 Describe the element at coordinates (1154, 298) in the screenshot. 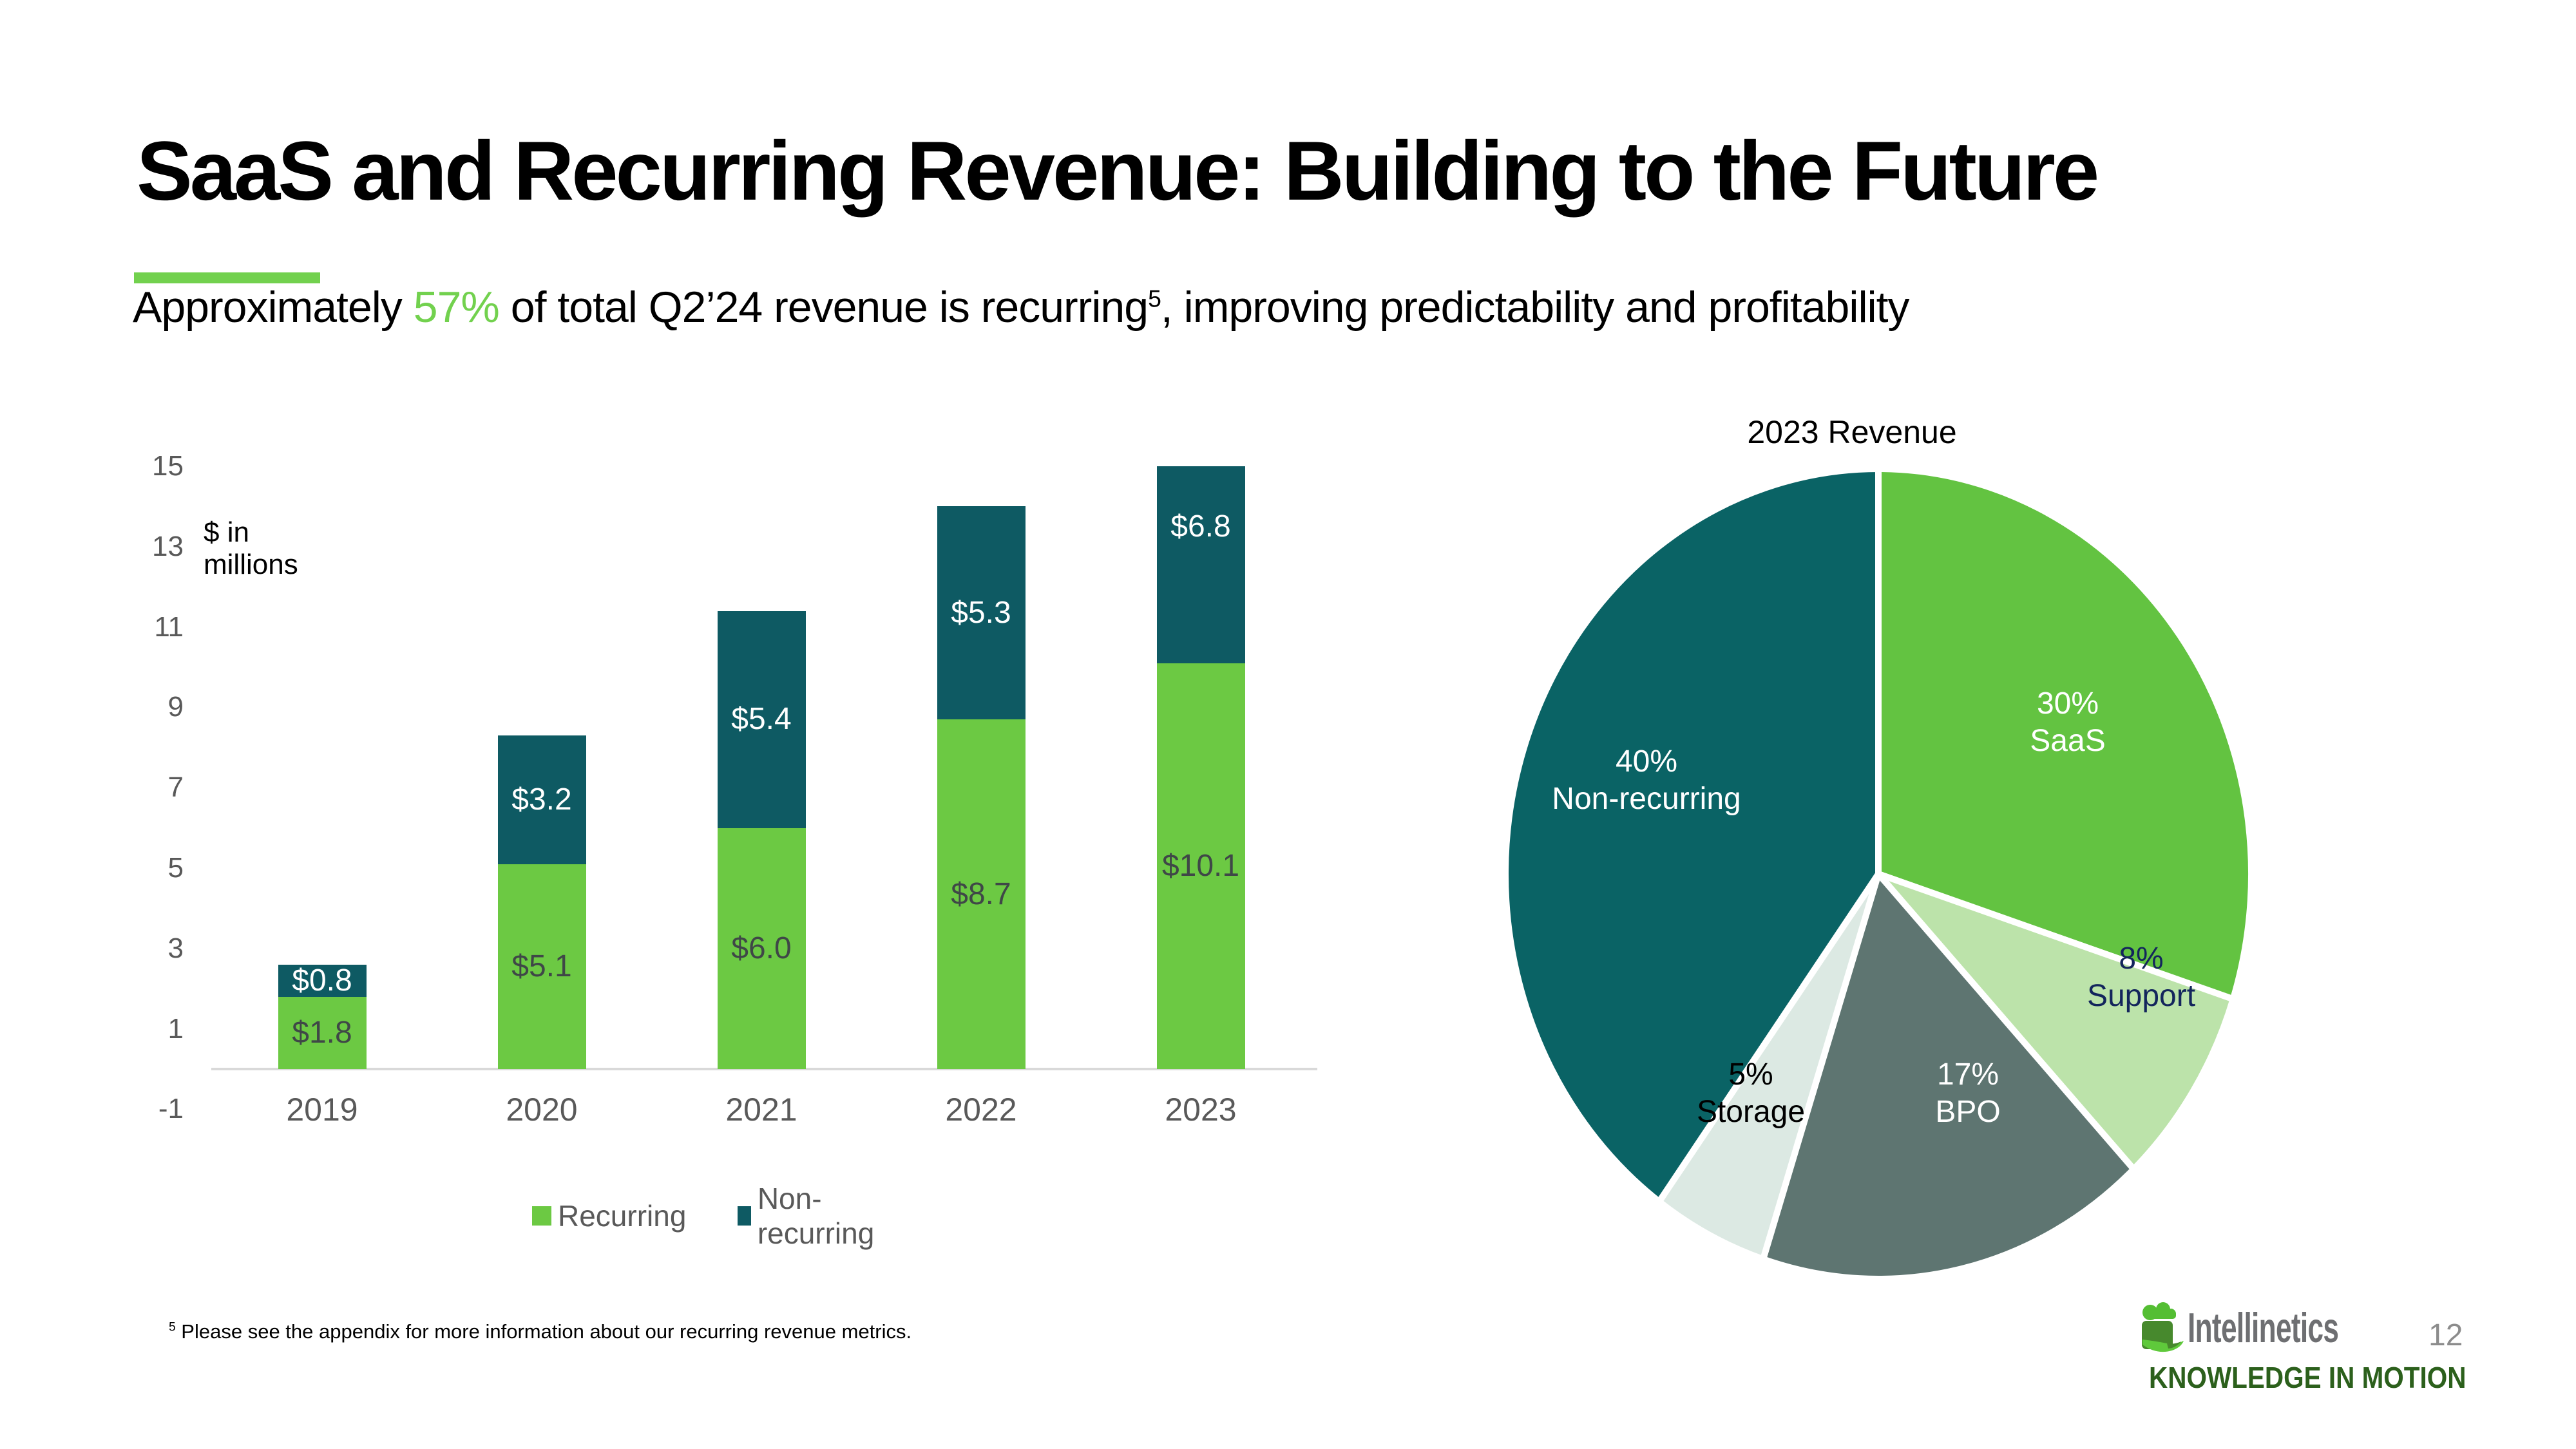

I see `subtitle-footnote-marker: 5` at that location.